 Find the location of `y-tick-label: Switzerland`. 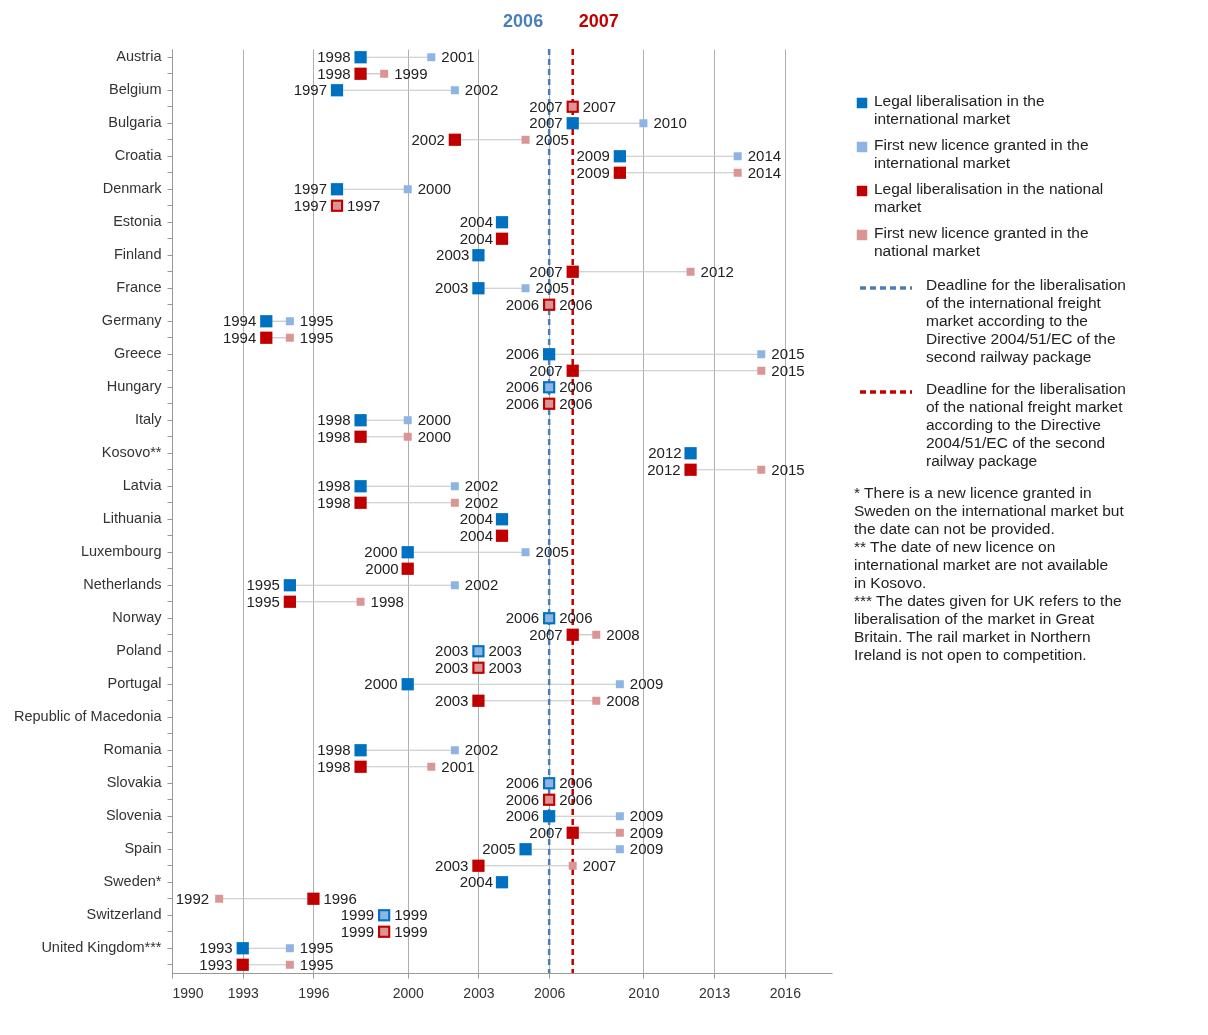

y-tick-label: Switzerland is located at coordinates (124, 914).